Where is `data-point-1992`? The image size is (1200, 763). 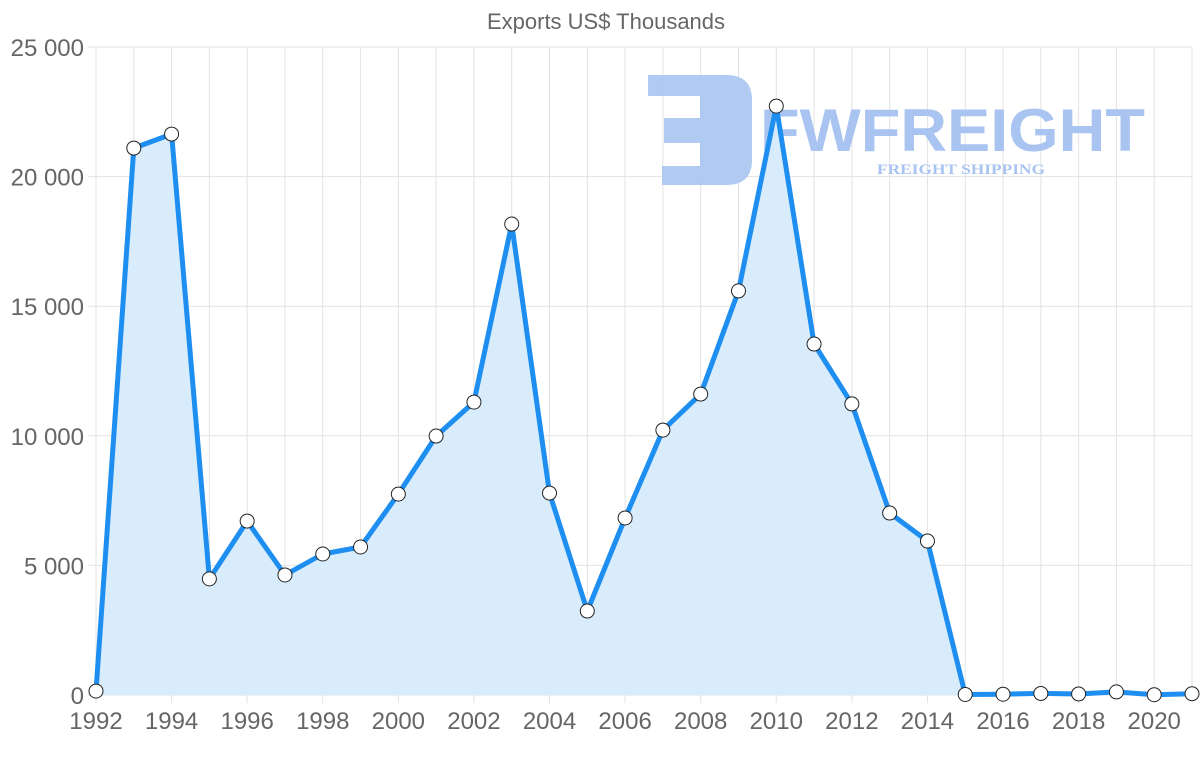
data-point-1992 is located at coordinates (96, 691).